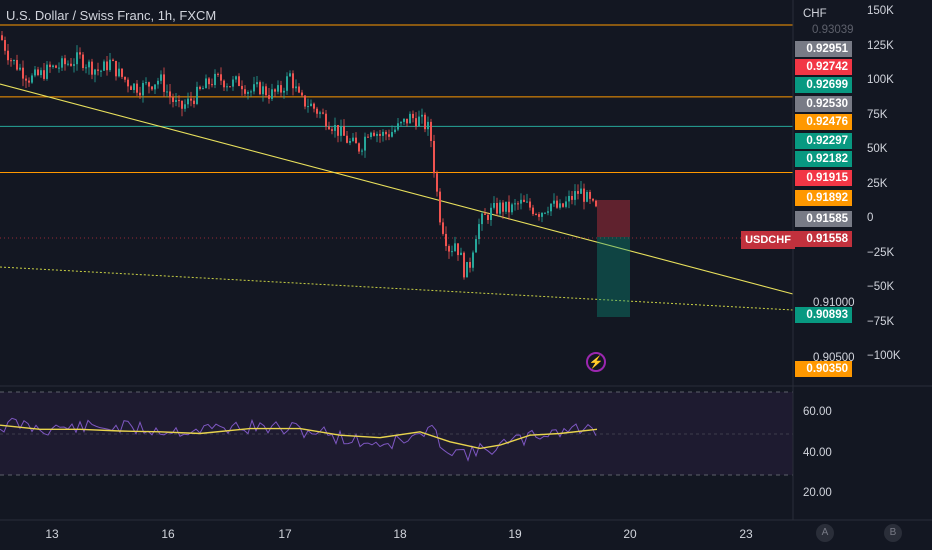 The width and height of the screenshot is (932, 550). I want to click on symbol-tag: USDCHF, so click(768, 240).